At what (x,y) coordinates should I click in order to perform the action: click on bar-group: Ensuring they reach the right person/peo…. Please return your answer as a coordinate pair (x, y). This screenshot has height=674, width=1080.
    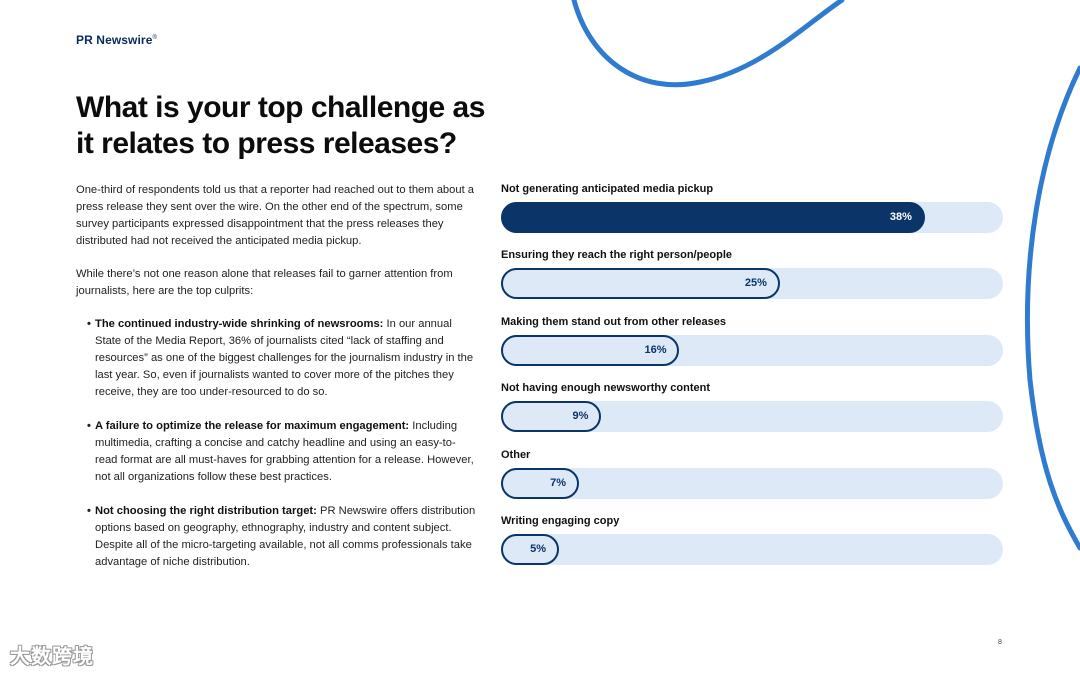
    Looking at the image, I should click on (752, 279).